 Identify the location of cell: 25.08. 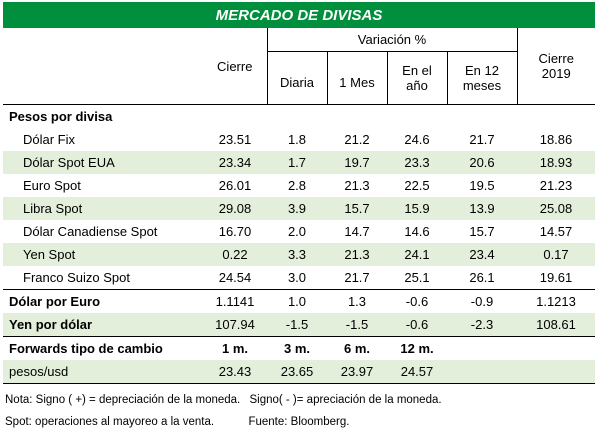
(556, 208).